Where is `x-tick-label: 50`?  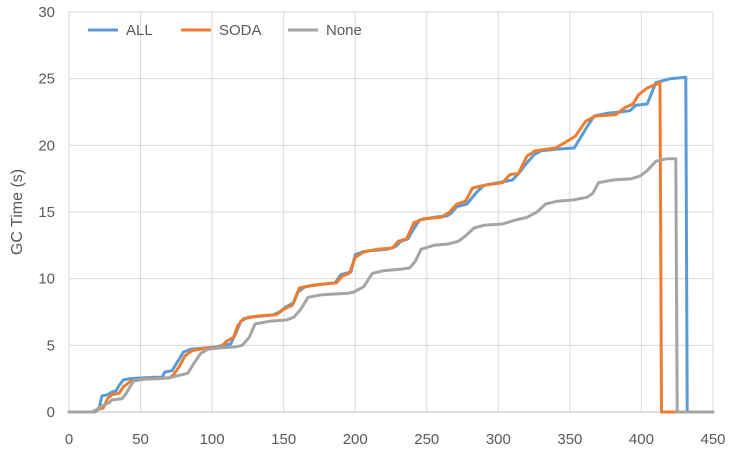 x-tick-label: 50 is located at coordinates (140, 439).